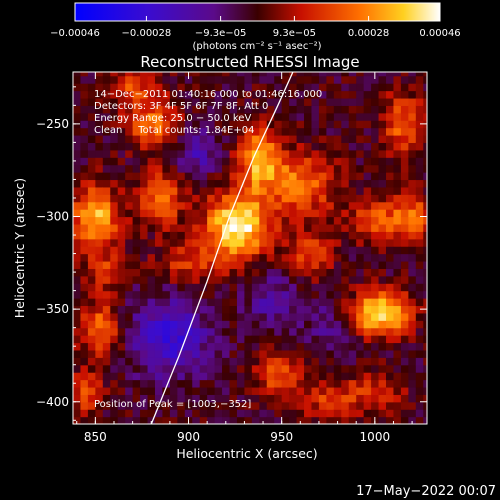 The height and width of the screenshot is (500, 500). Describe the element at coordinates (172, 404) in the screenshot. I see `annotation-peak-position: Position of Peak = [1003,−352]` at that location.